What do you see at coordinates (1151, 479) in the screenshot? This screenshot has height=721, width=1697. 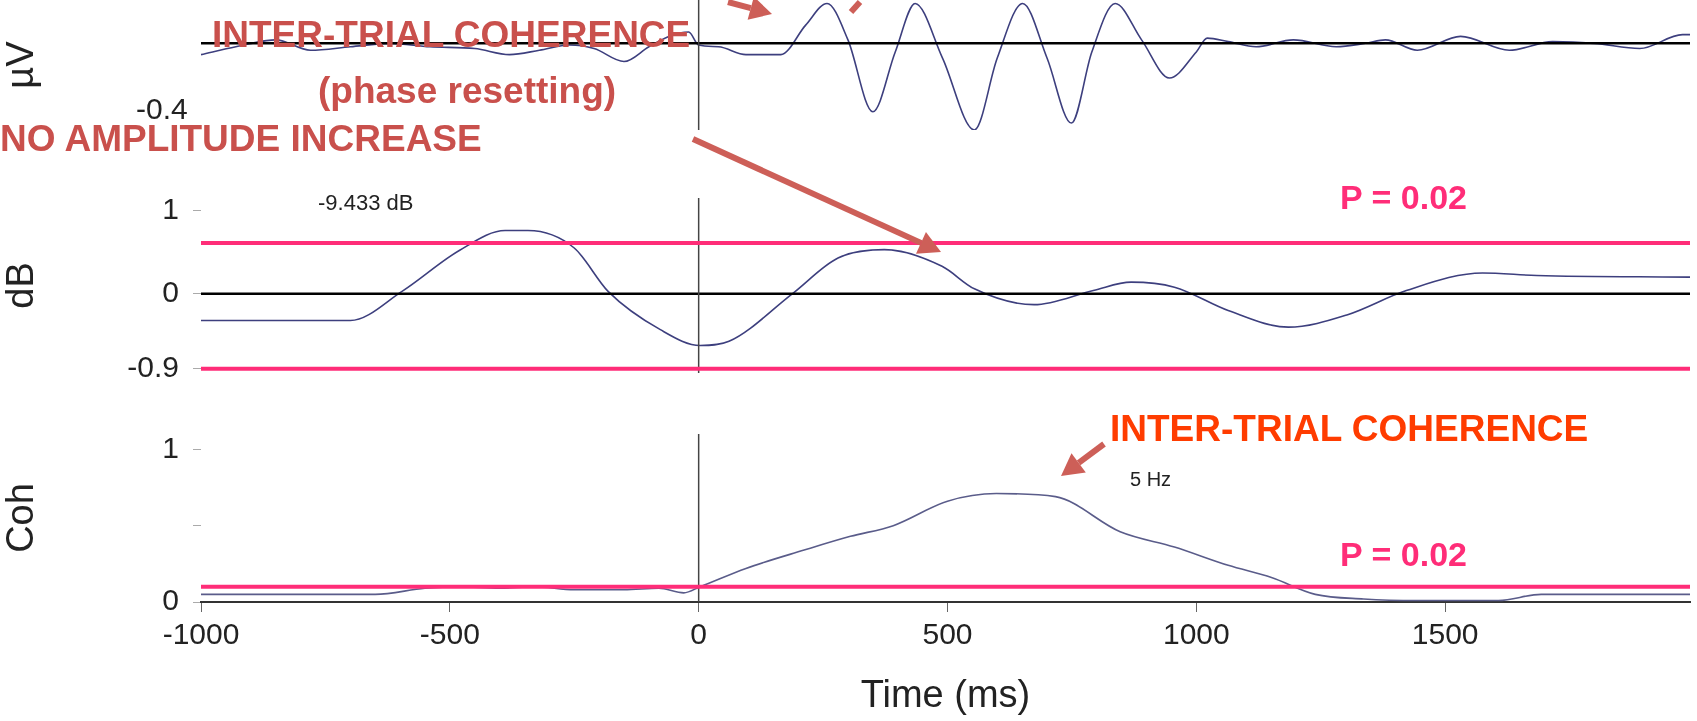 I see `annotation: 5 Hz` at bounding box center [1151, 479].